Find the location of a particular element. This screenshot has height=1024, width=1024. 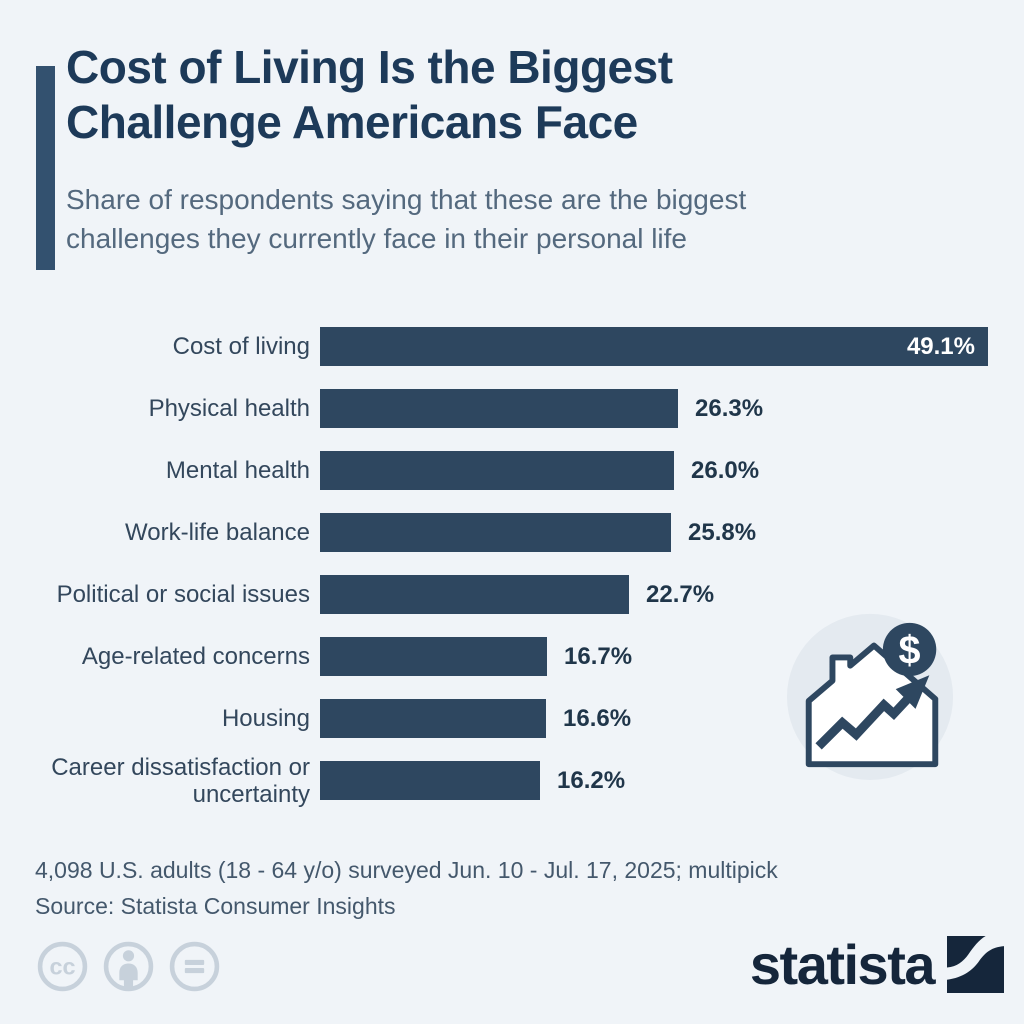

bar-row: Physical health 26.3% is located at coordinates (505, 408).